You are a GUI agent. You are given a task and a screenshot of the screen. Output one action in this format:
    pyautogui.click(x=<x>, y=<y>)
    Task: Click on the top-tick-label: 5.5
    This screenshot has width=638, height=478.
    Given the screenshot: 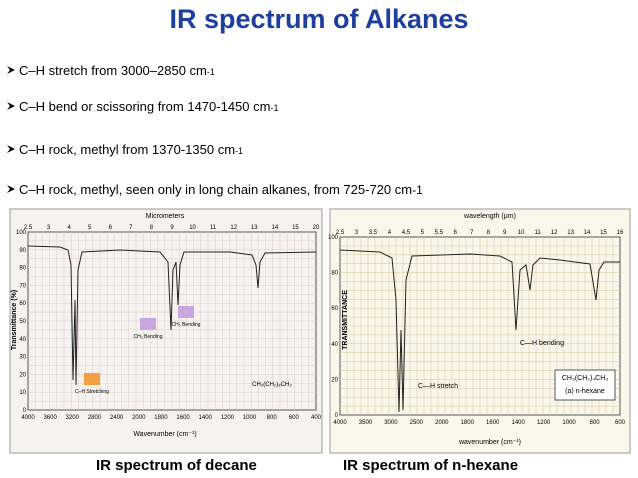 What is the action you would take?
    pyautogui.click(x=439, y=233)
    